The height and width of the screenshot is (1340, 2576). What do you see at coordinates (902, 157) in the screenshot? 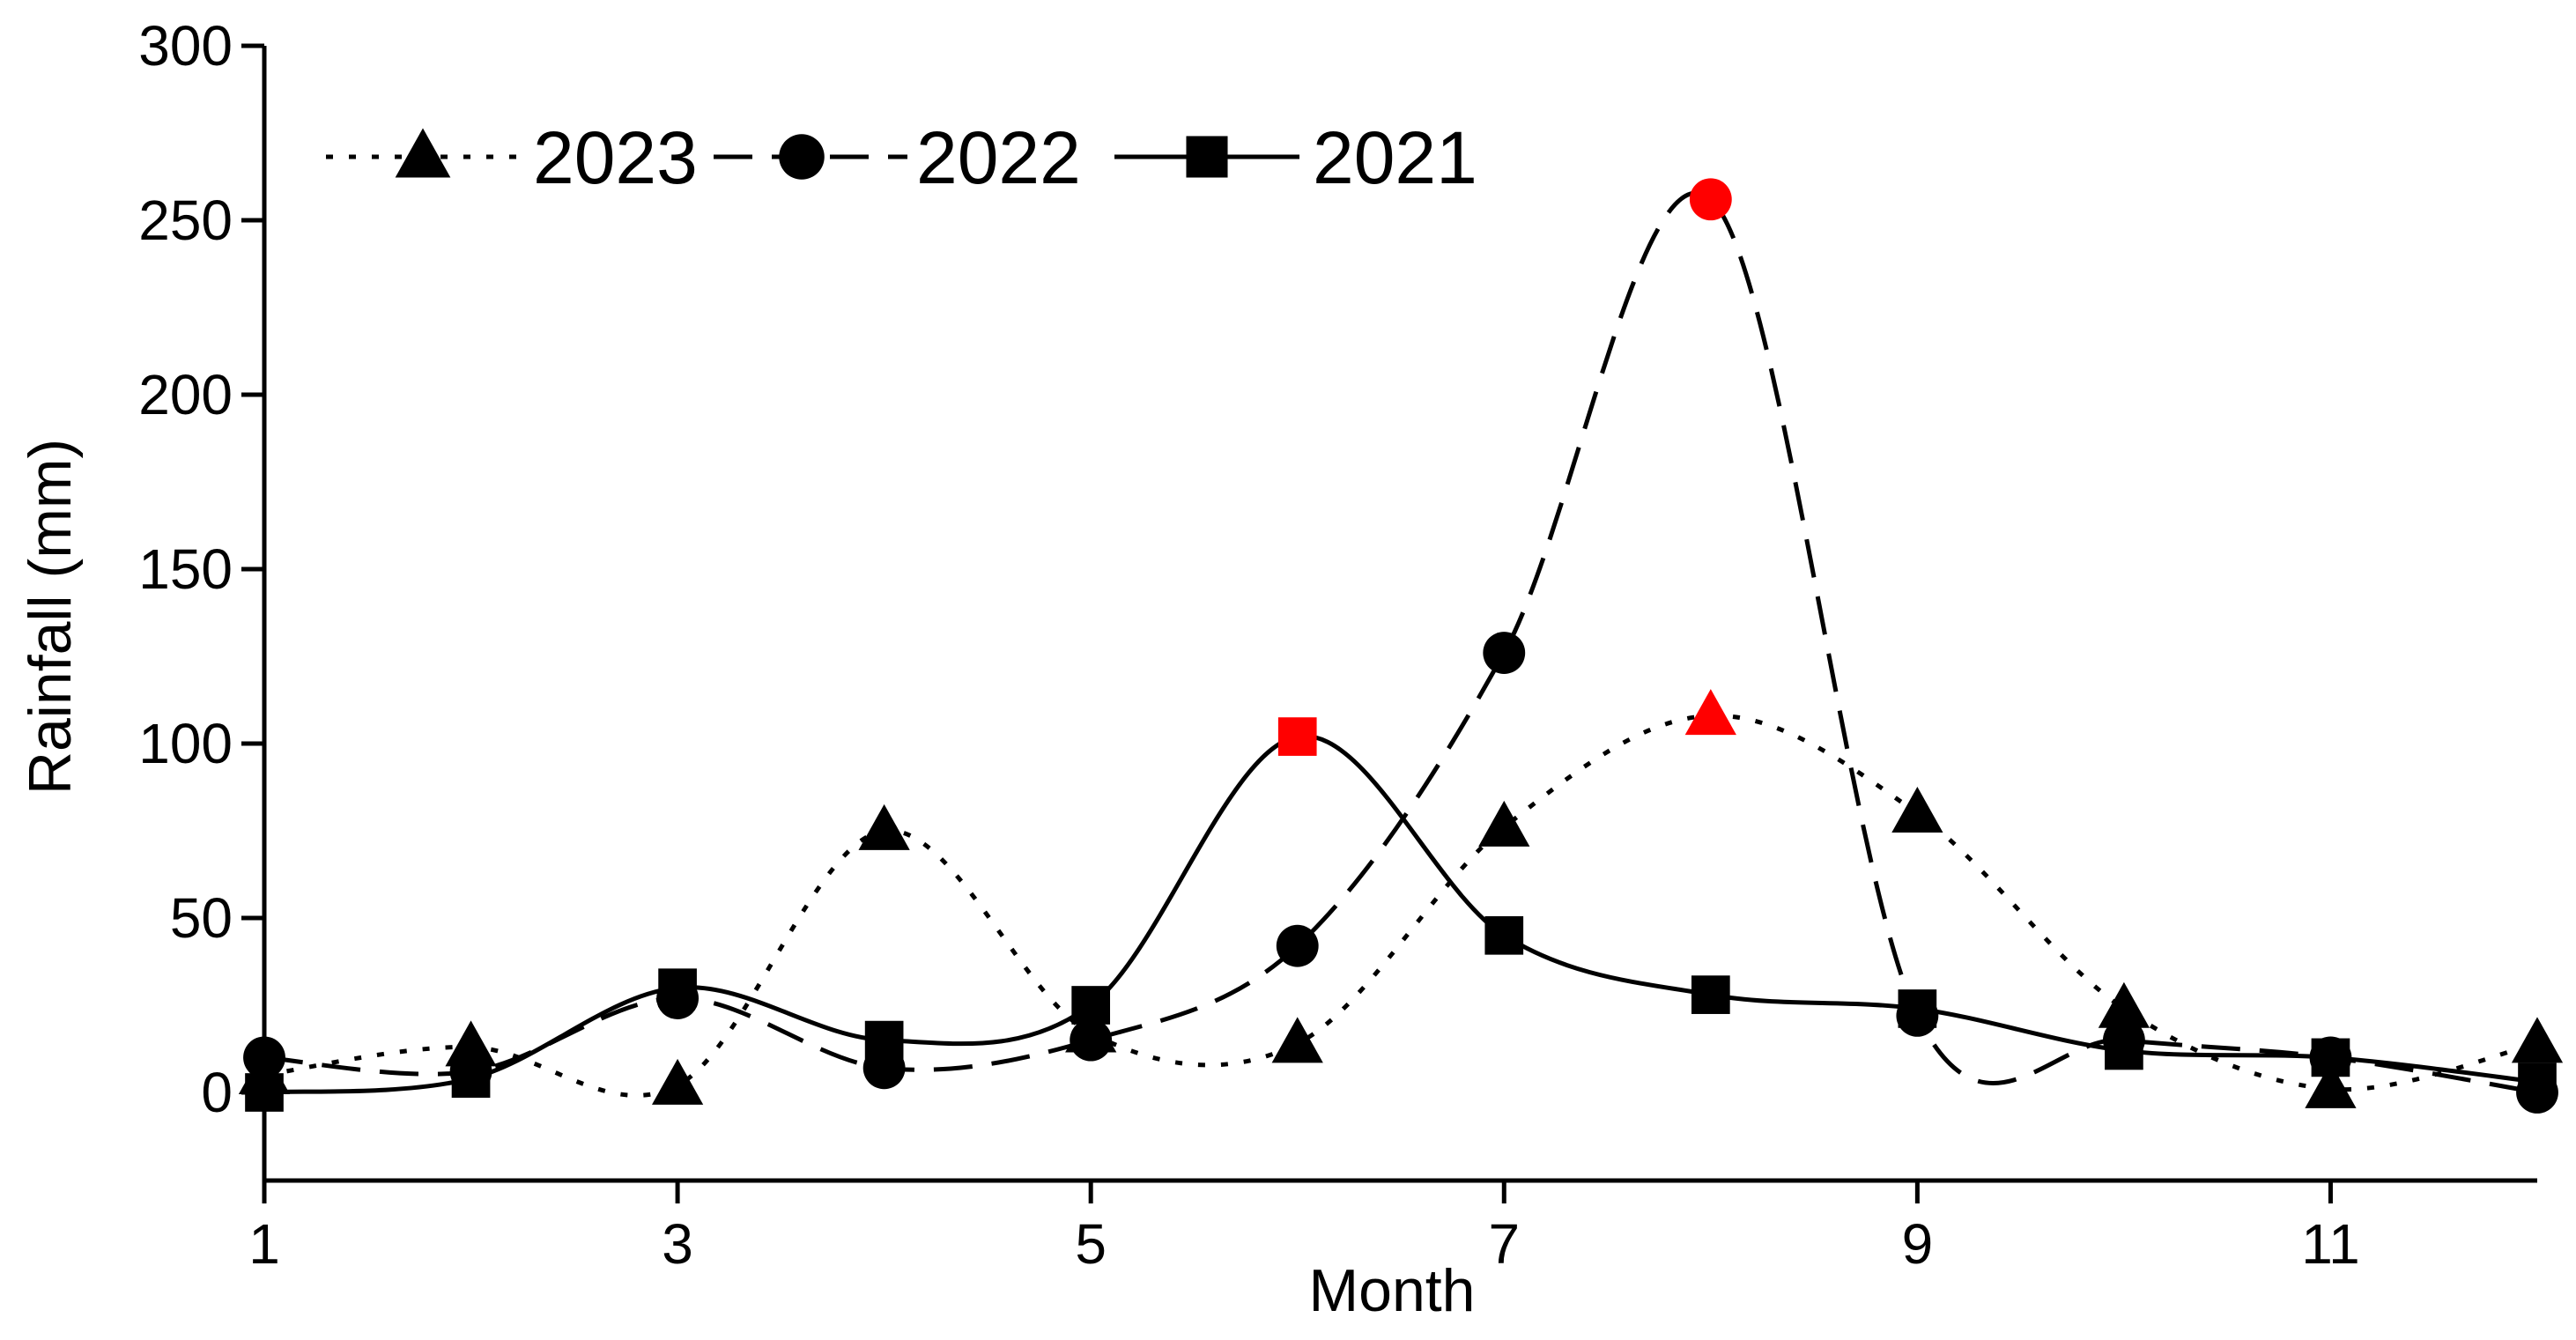
I see `legend: 2023 2022 2021` at bounding box center [902, 157].